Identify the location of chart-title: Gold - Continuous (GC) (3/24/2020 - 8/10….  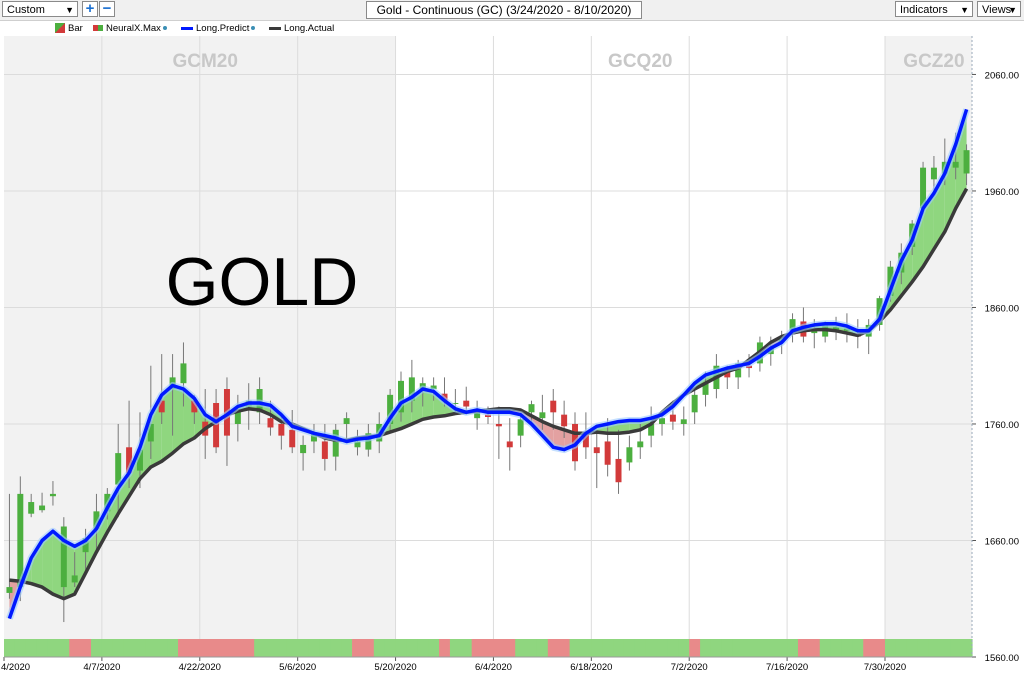
(504, 10).